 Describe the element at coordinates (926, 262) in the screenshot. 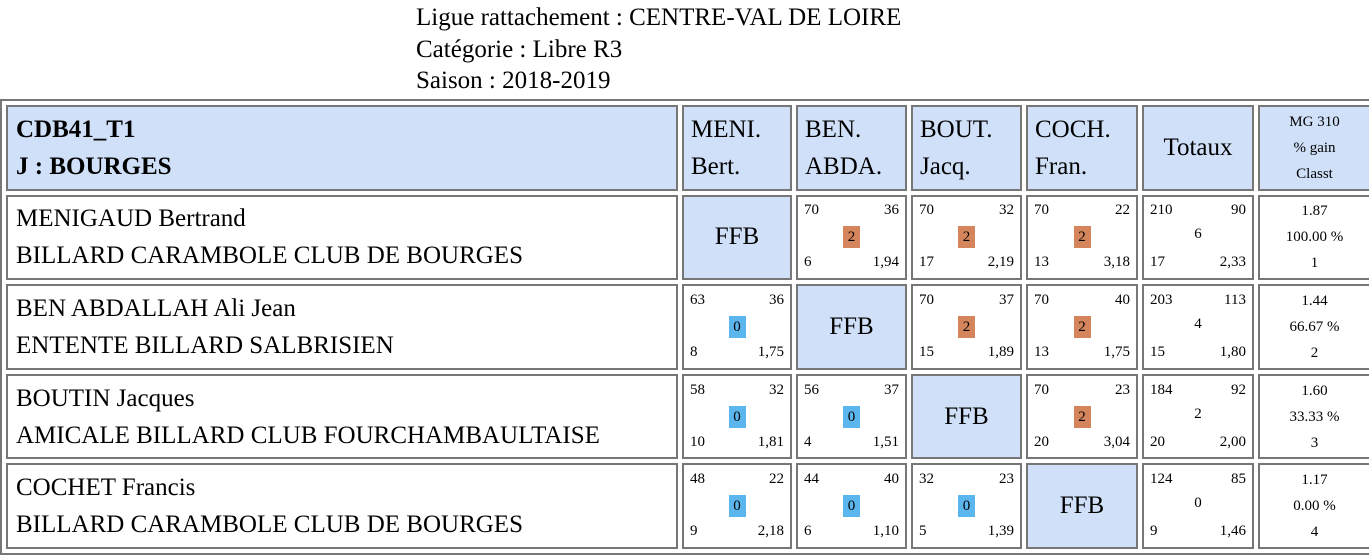

I see `match-reprises: 17` at that location.